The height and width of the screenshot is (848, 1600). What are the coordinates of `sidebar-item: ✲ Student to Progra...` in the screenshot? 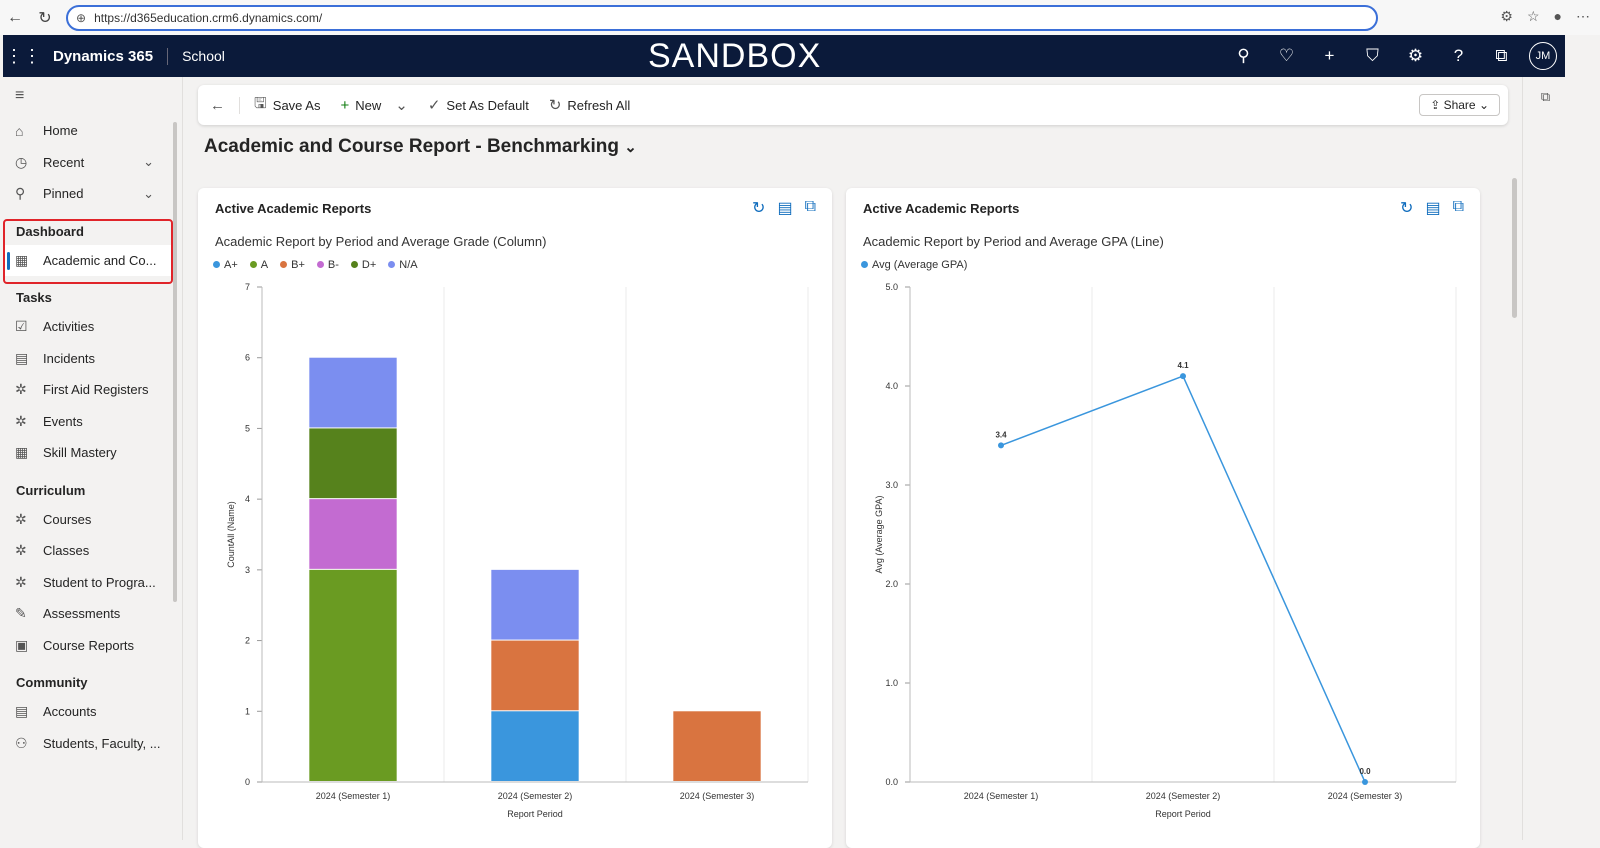 It's located at (92, 583).